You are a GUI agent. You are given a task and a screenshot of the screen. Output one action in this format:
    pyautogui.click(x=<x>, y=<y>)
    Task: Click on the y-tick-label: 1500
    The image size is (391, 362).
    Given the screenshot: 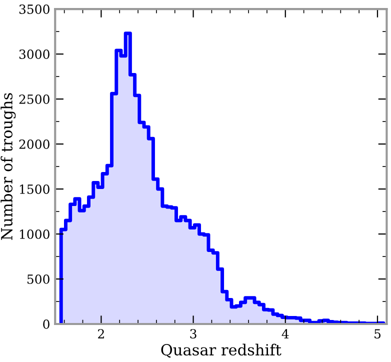 What is the action you would take?
    pyautogui.click(x=35, y=189)
    